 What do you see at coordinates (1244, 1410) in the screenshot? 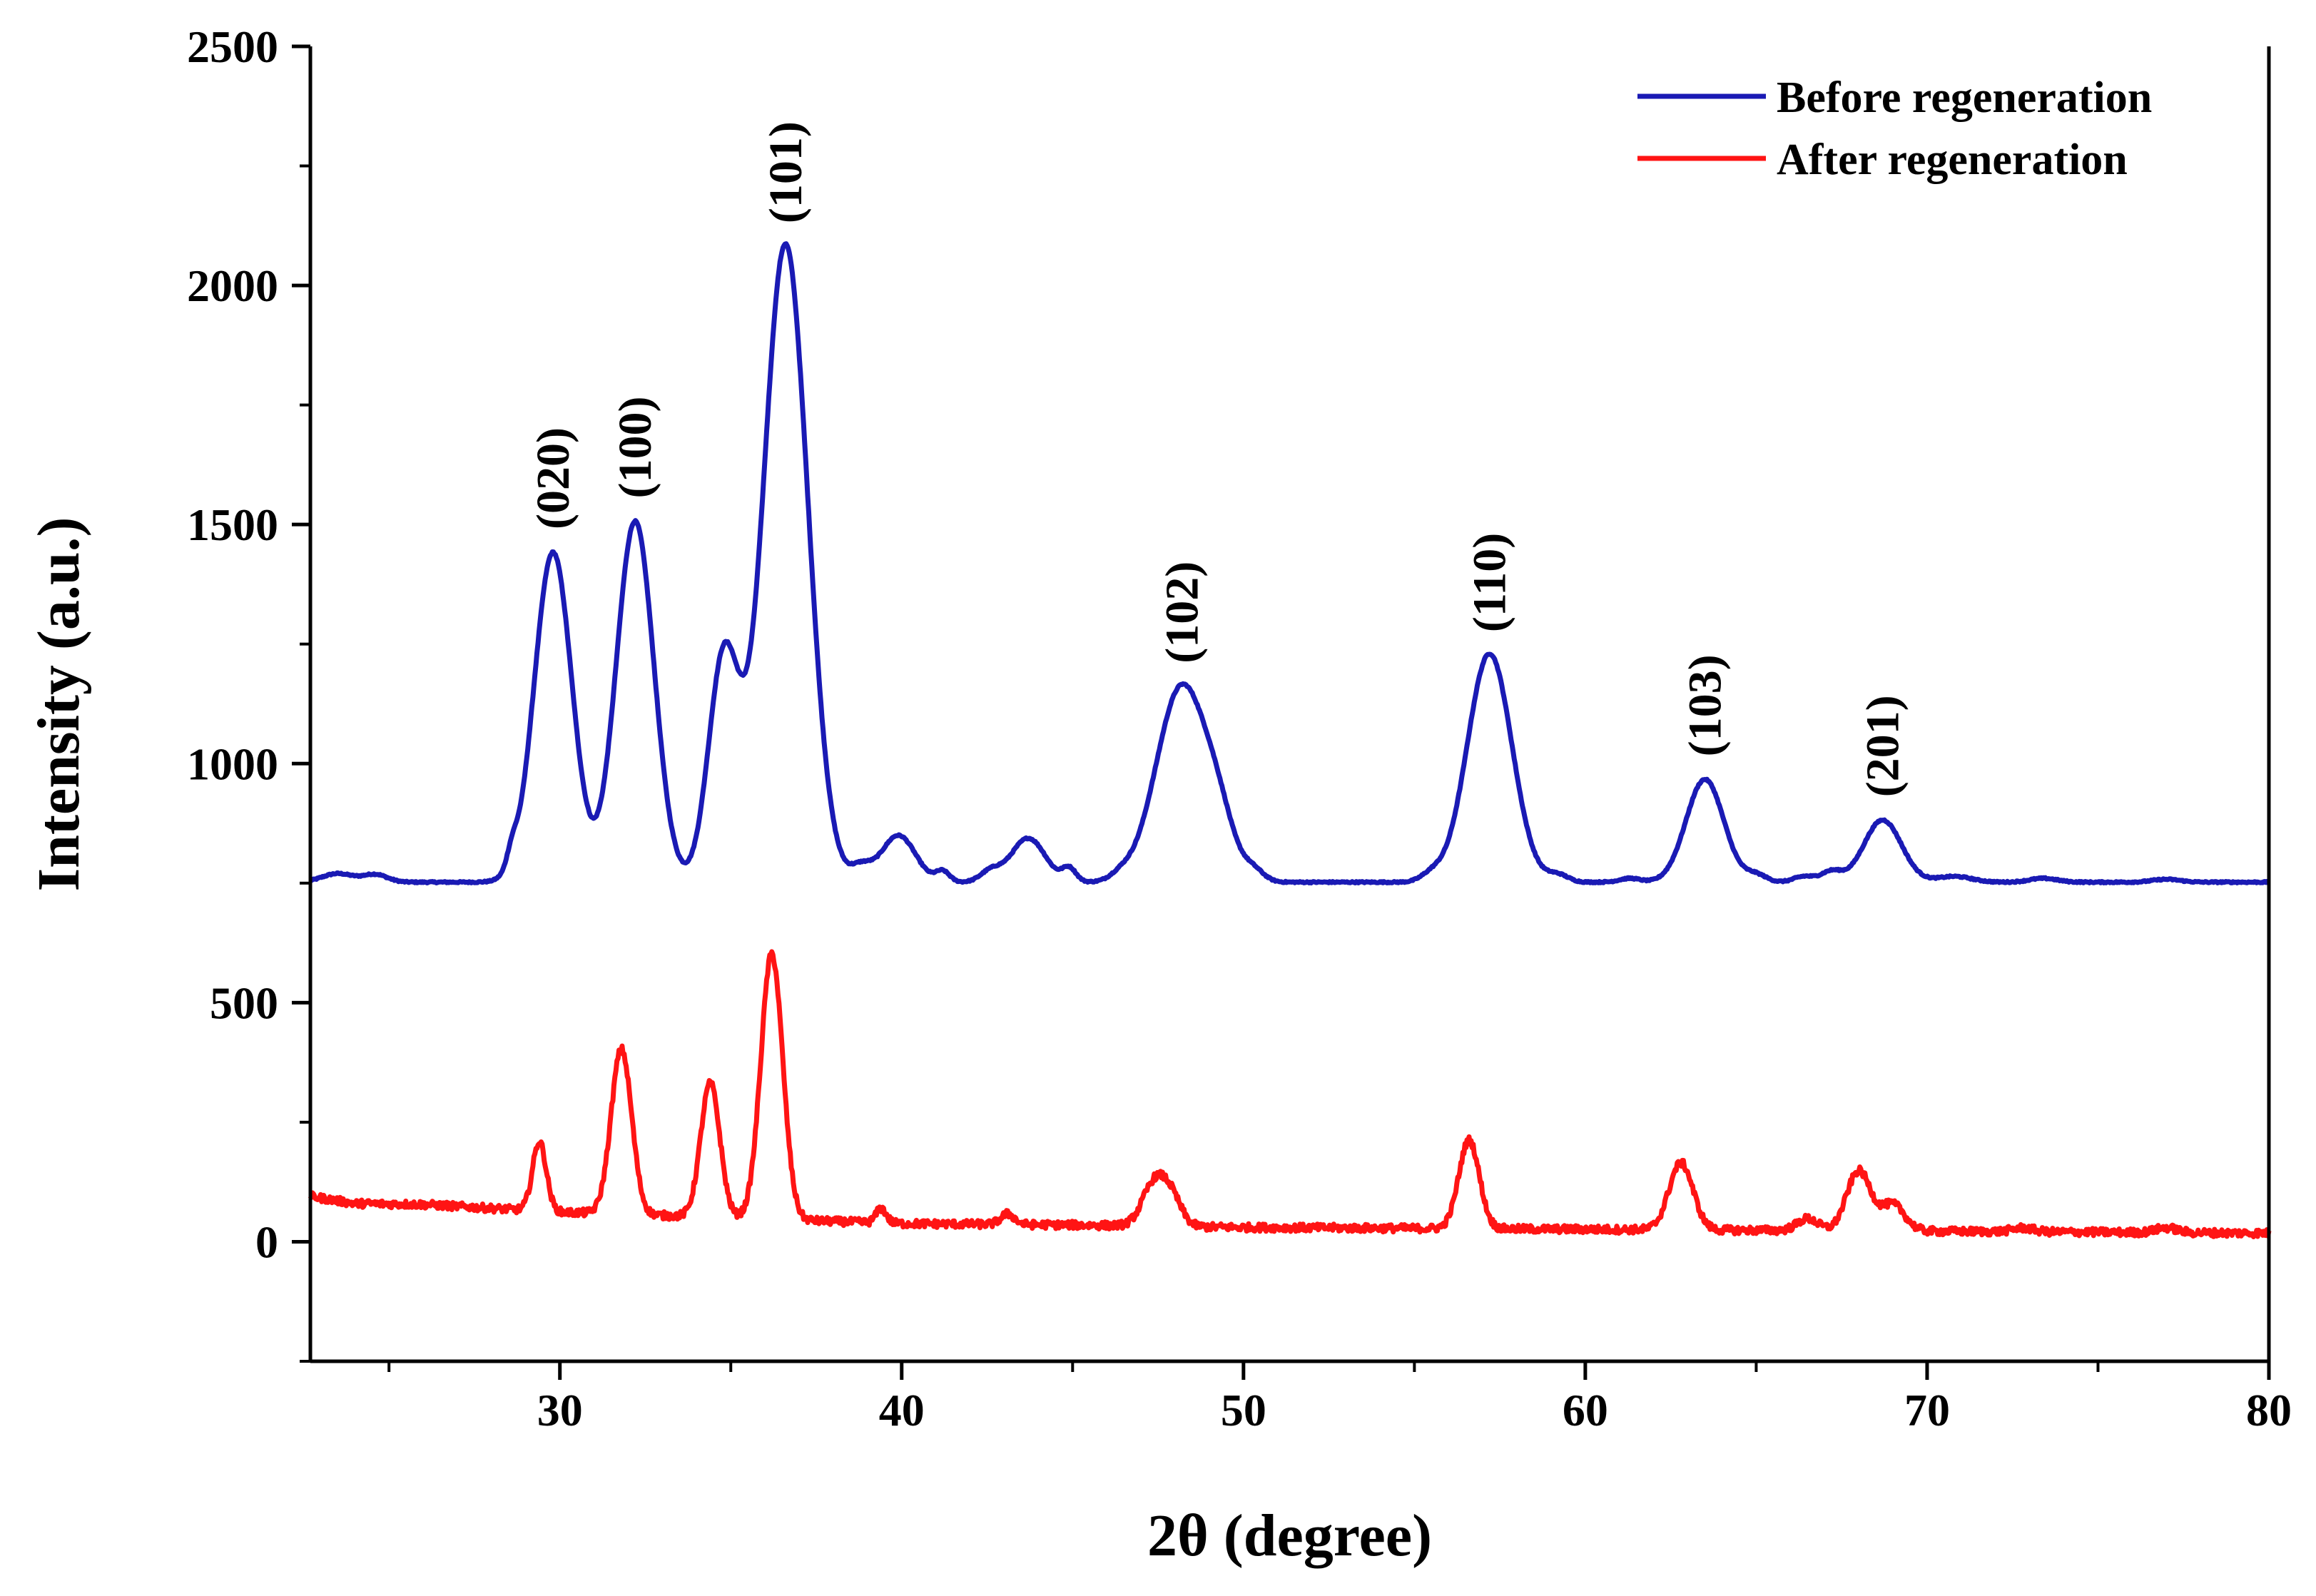
I see `x-tick-label: 50` at bounding box center [1244, 1410].